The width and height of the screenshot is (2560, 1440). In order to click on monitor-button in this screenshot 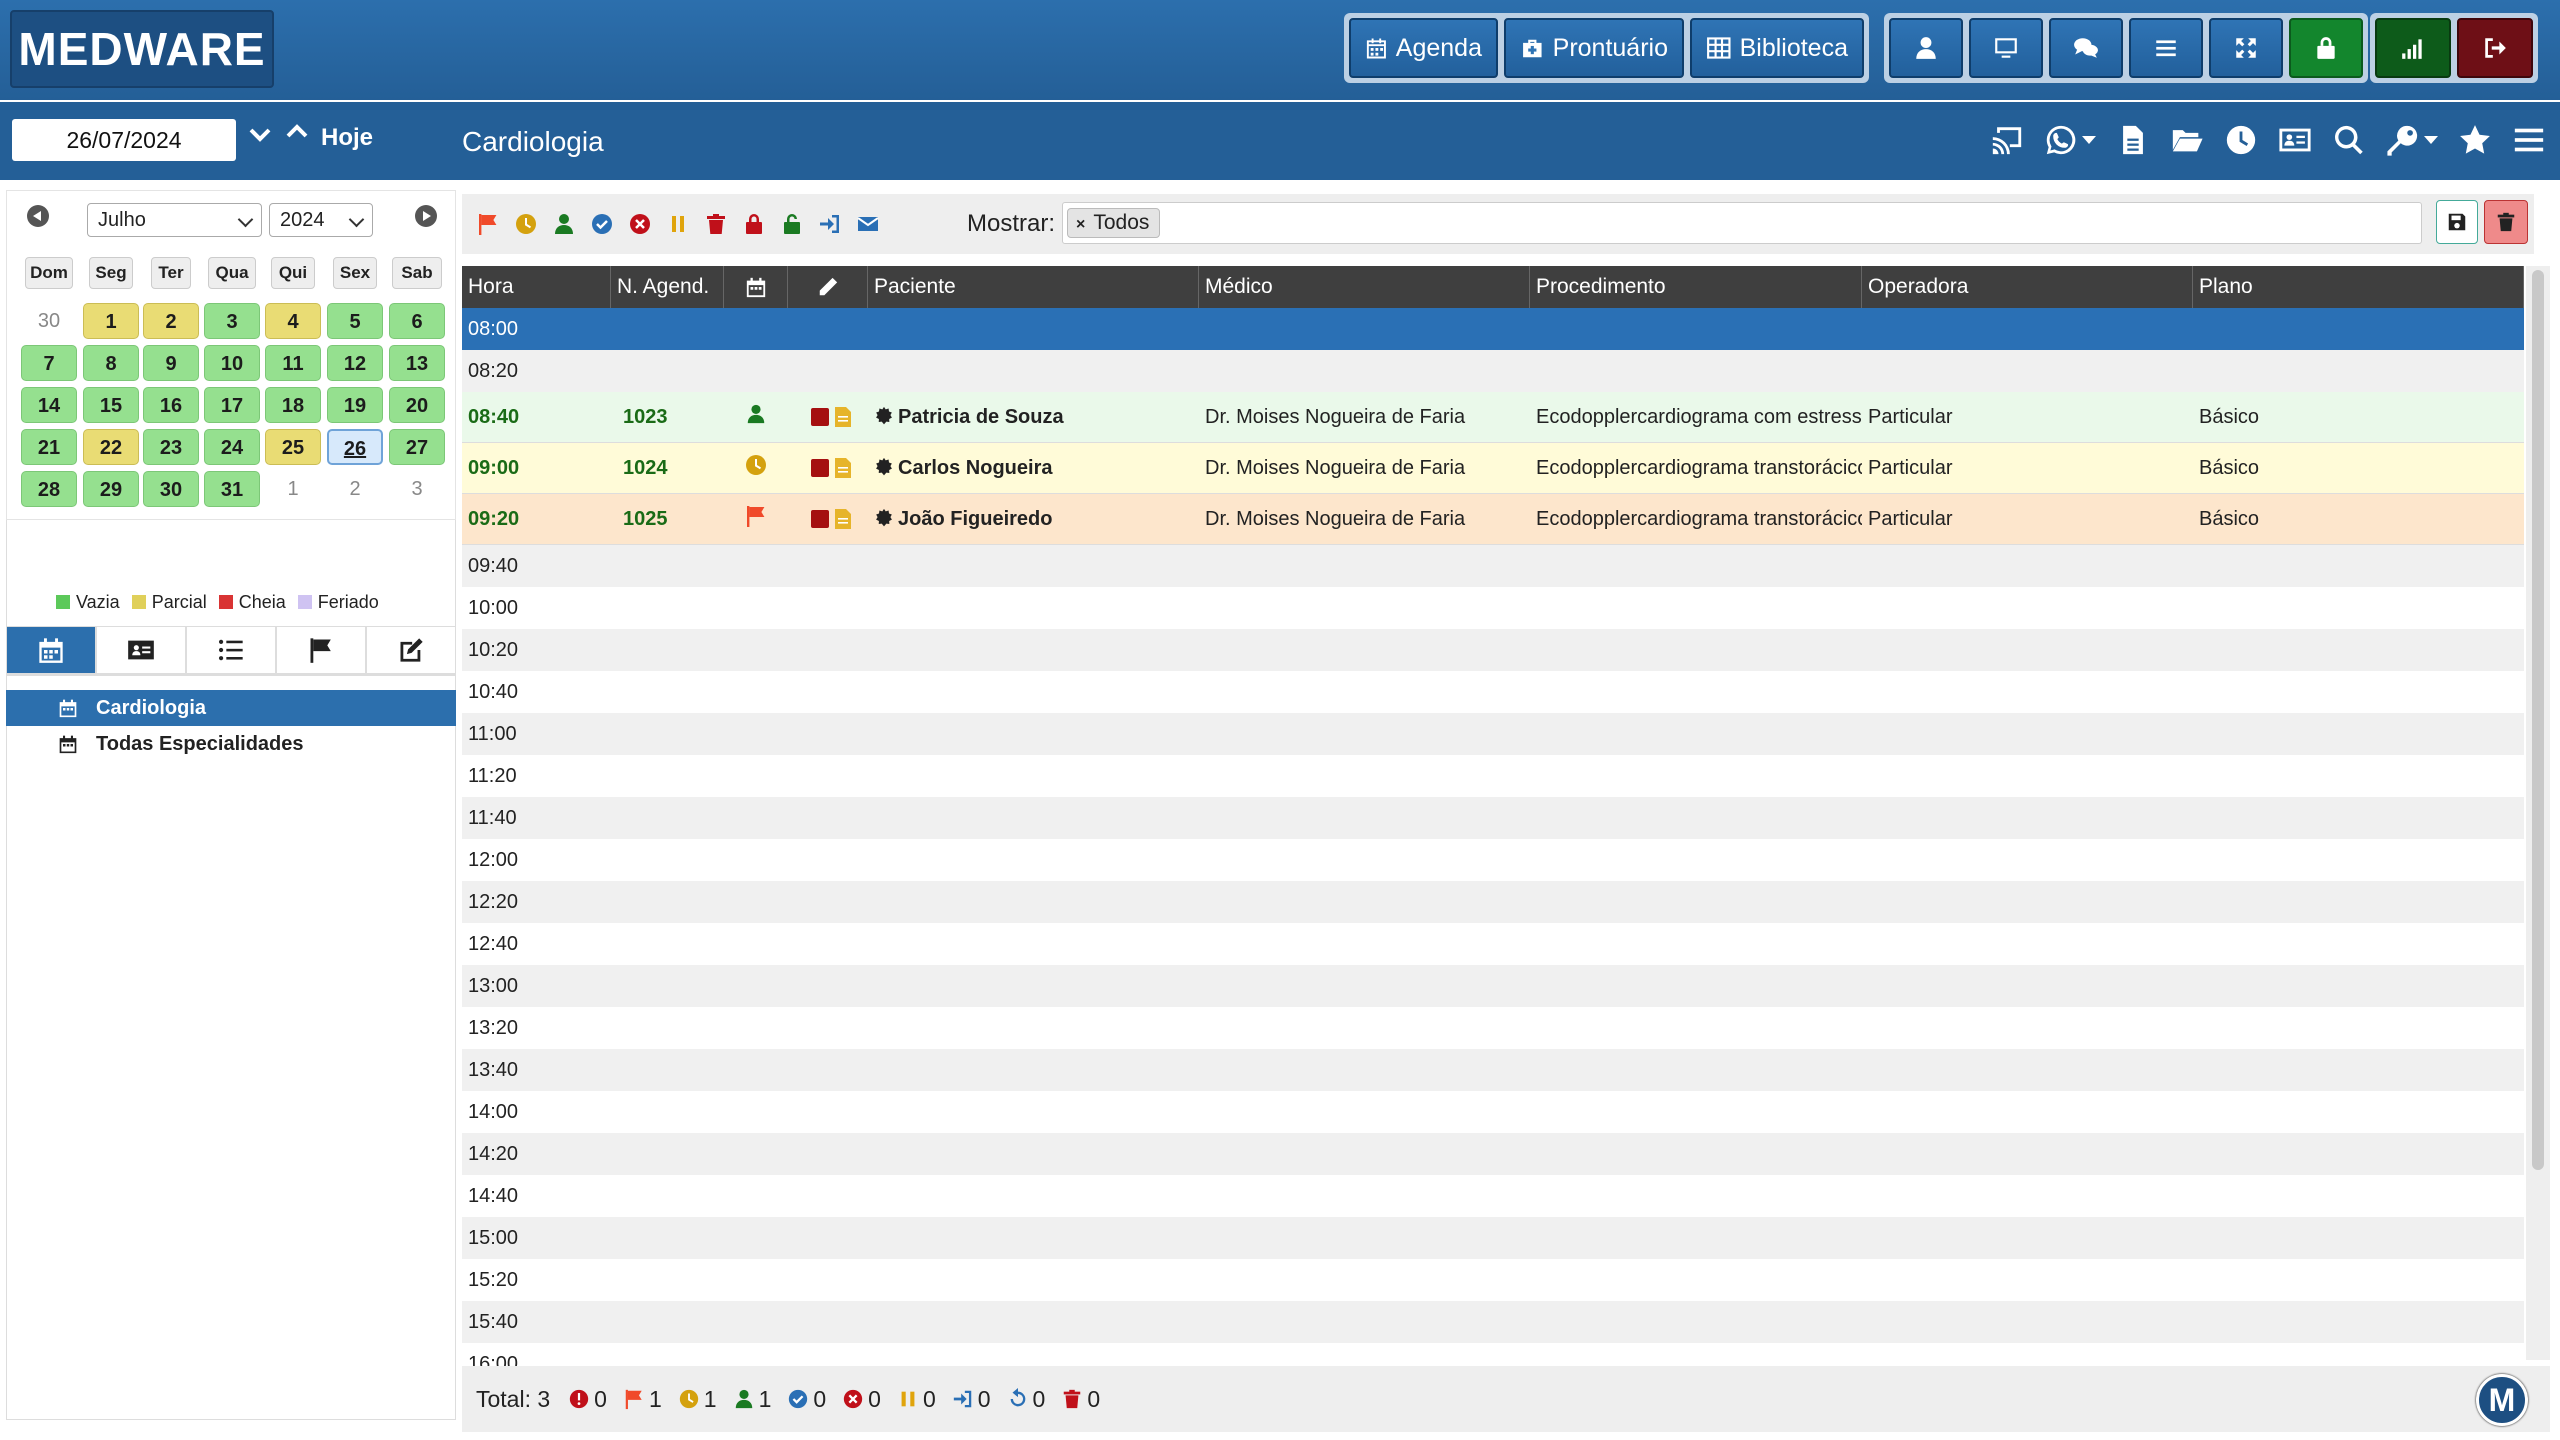, I will do `click(2006, 48)`.